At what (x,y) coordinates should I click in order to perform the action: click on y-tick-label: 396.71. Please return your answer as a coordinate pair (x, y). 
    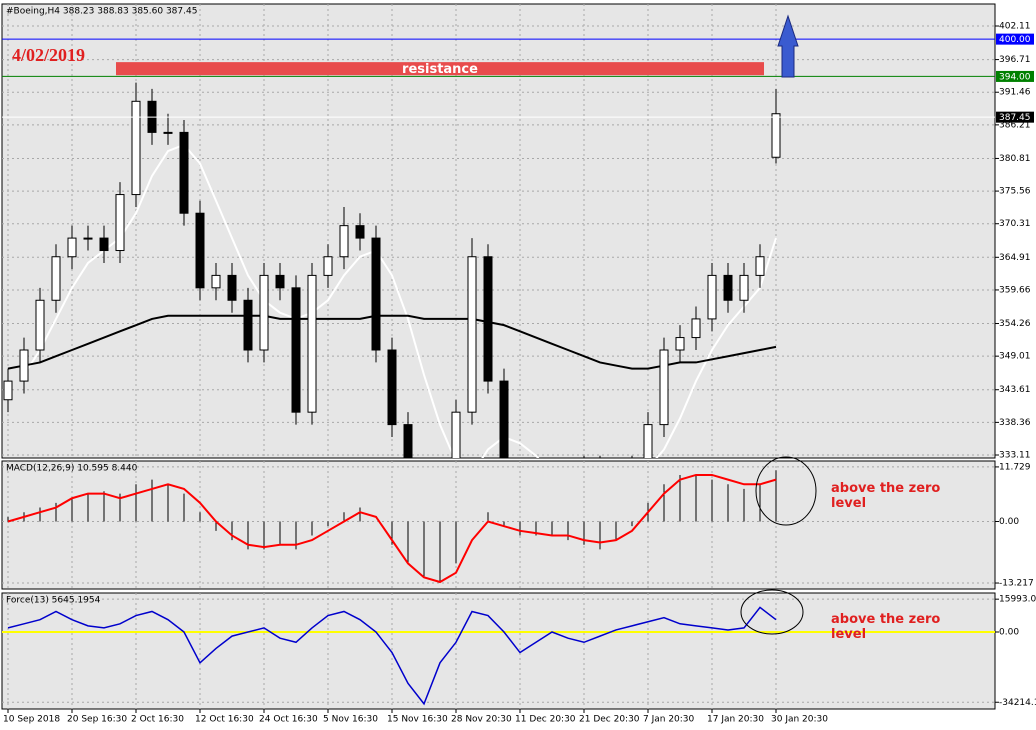
    Looking at the image, I should click on (1015, 60).